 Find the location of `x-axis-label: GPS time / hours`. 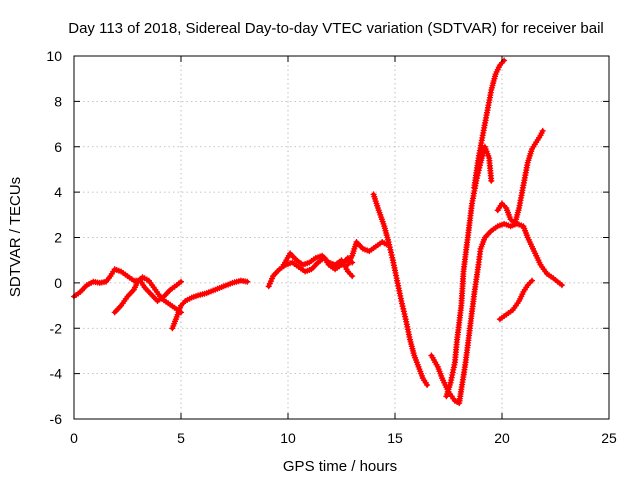

x-axis-label: GPS time / hours is located at coordinates (340, 466).